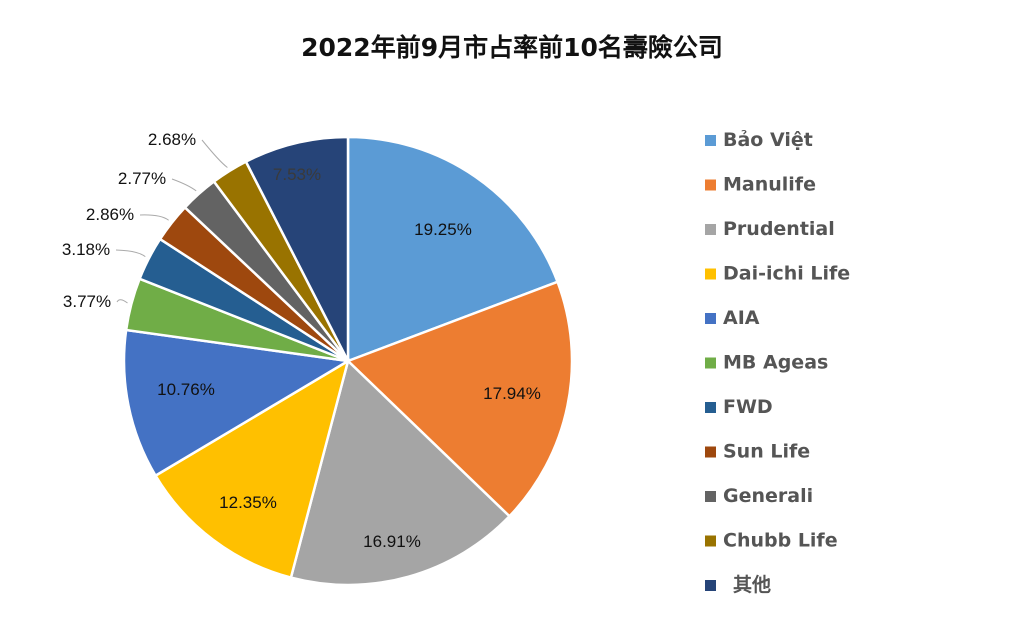 This screenshot has height=635, width=1024. What do you see at coordinates (512, 47) in the screenshot?
I see `chart-title: 2022年前9月市占率前10名壽險公司` at bounding box center [512, 47].